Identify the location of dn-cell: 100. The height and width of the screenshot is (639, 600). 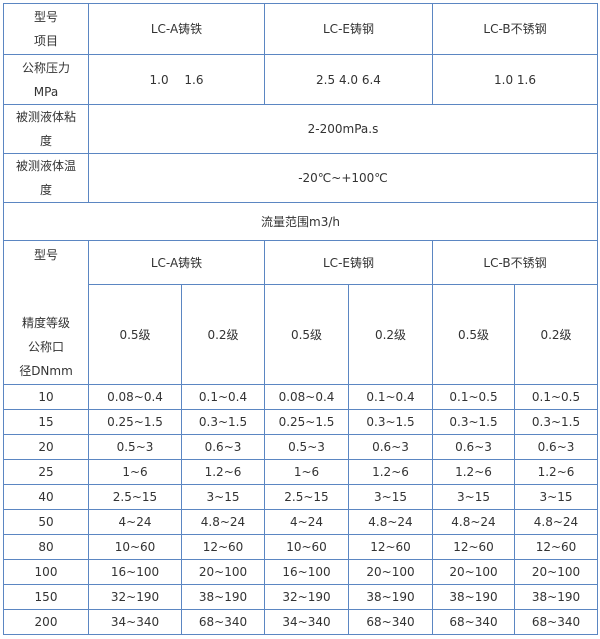
(46, 572).